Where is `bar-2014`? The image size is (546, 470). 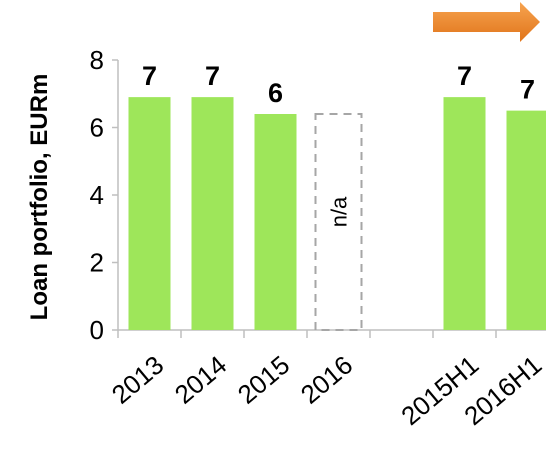
bar-2014 is located at coordinates (212, 213).